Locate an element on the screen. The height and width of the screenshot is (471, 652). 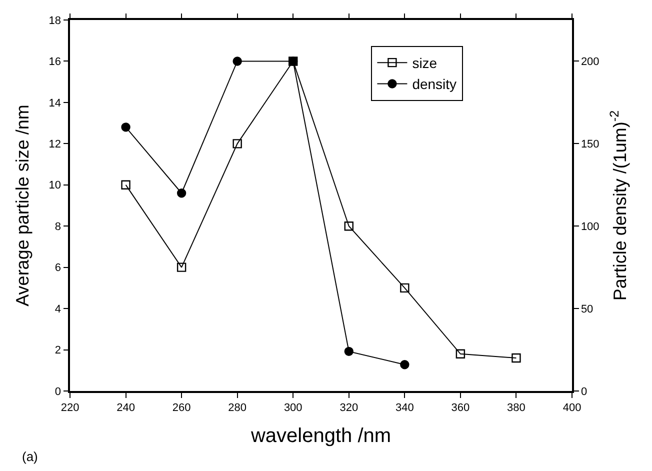
y2-tick-label: 150 is located at coordinates (590, 144).